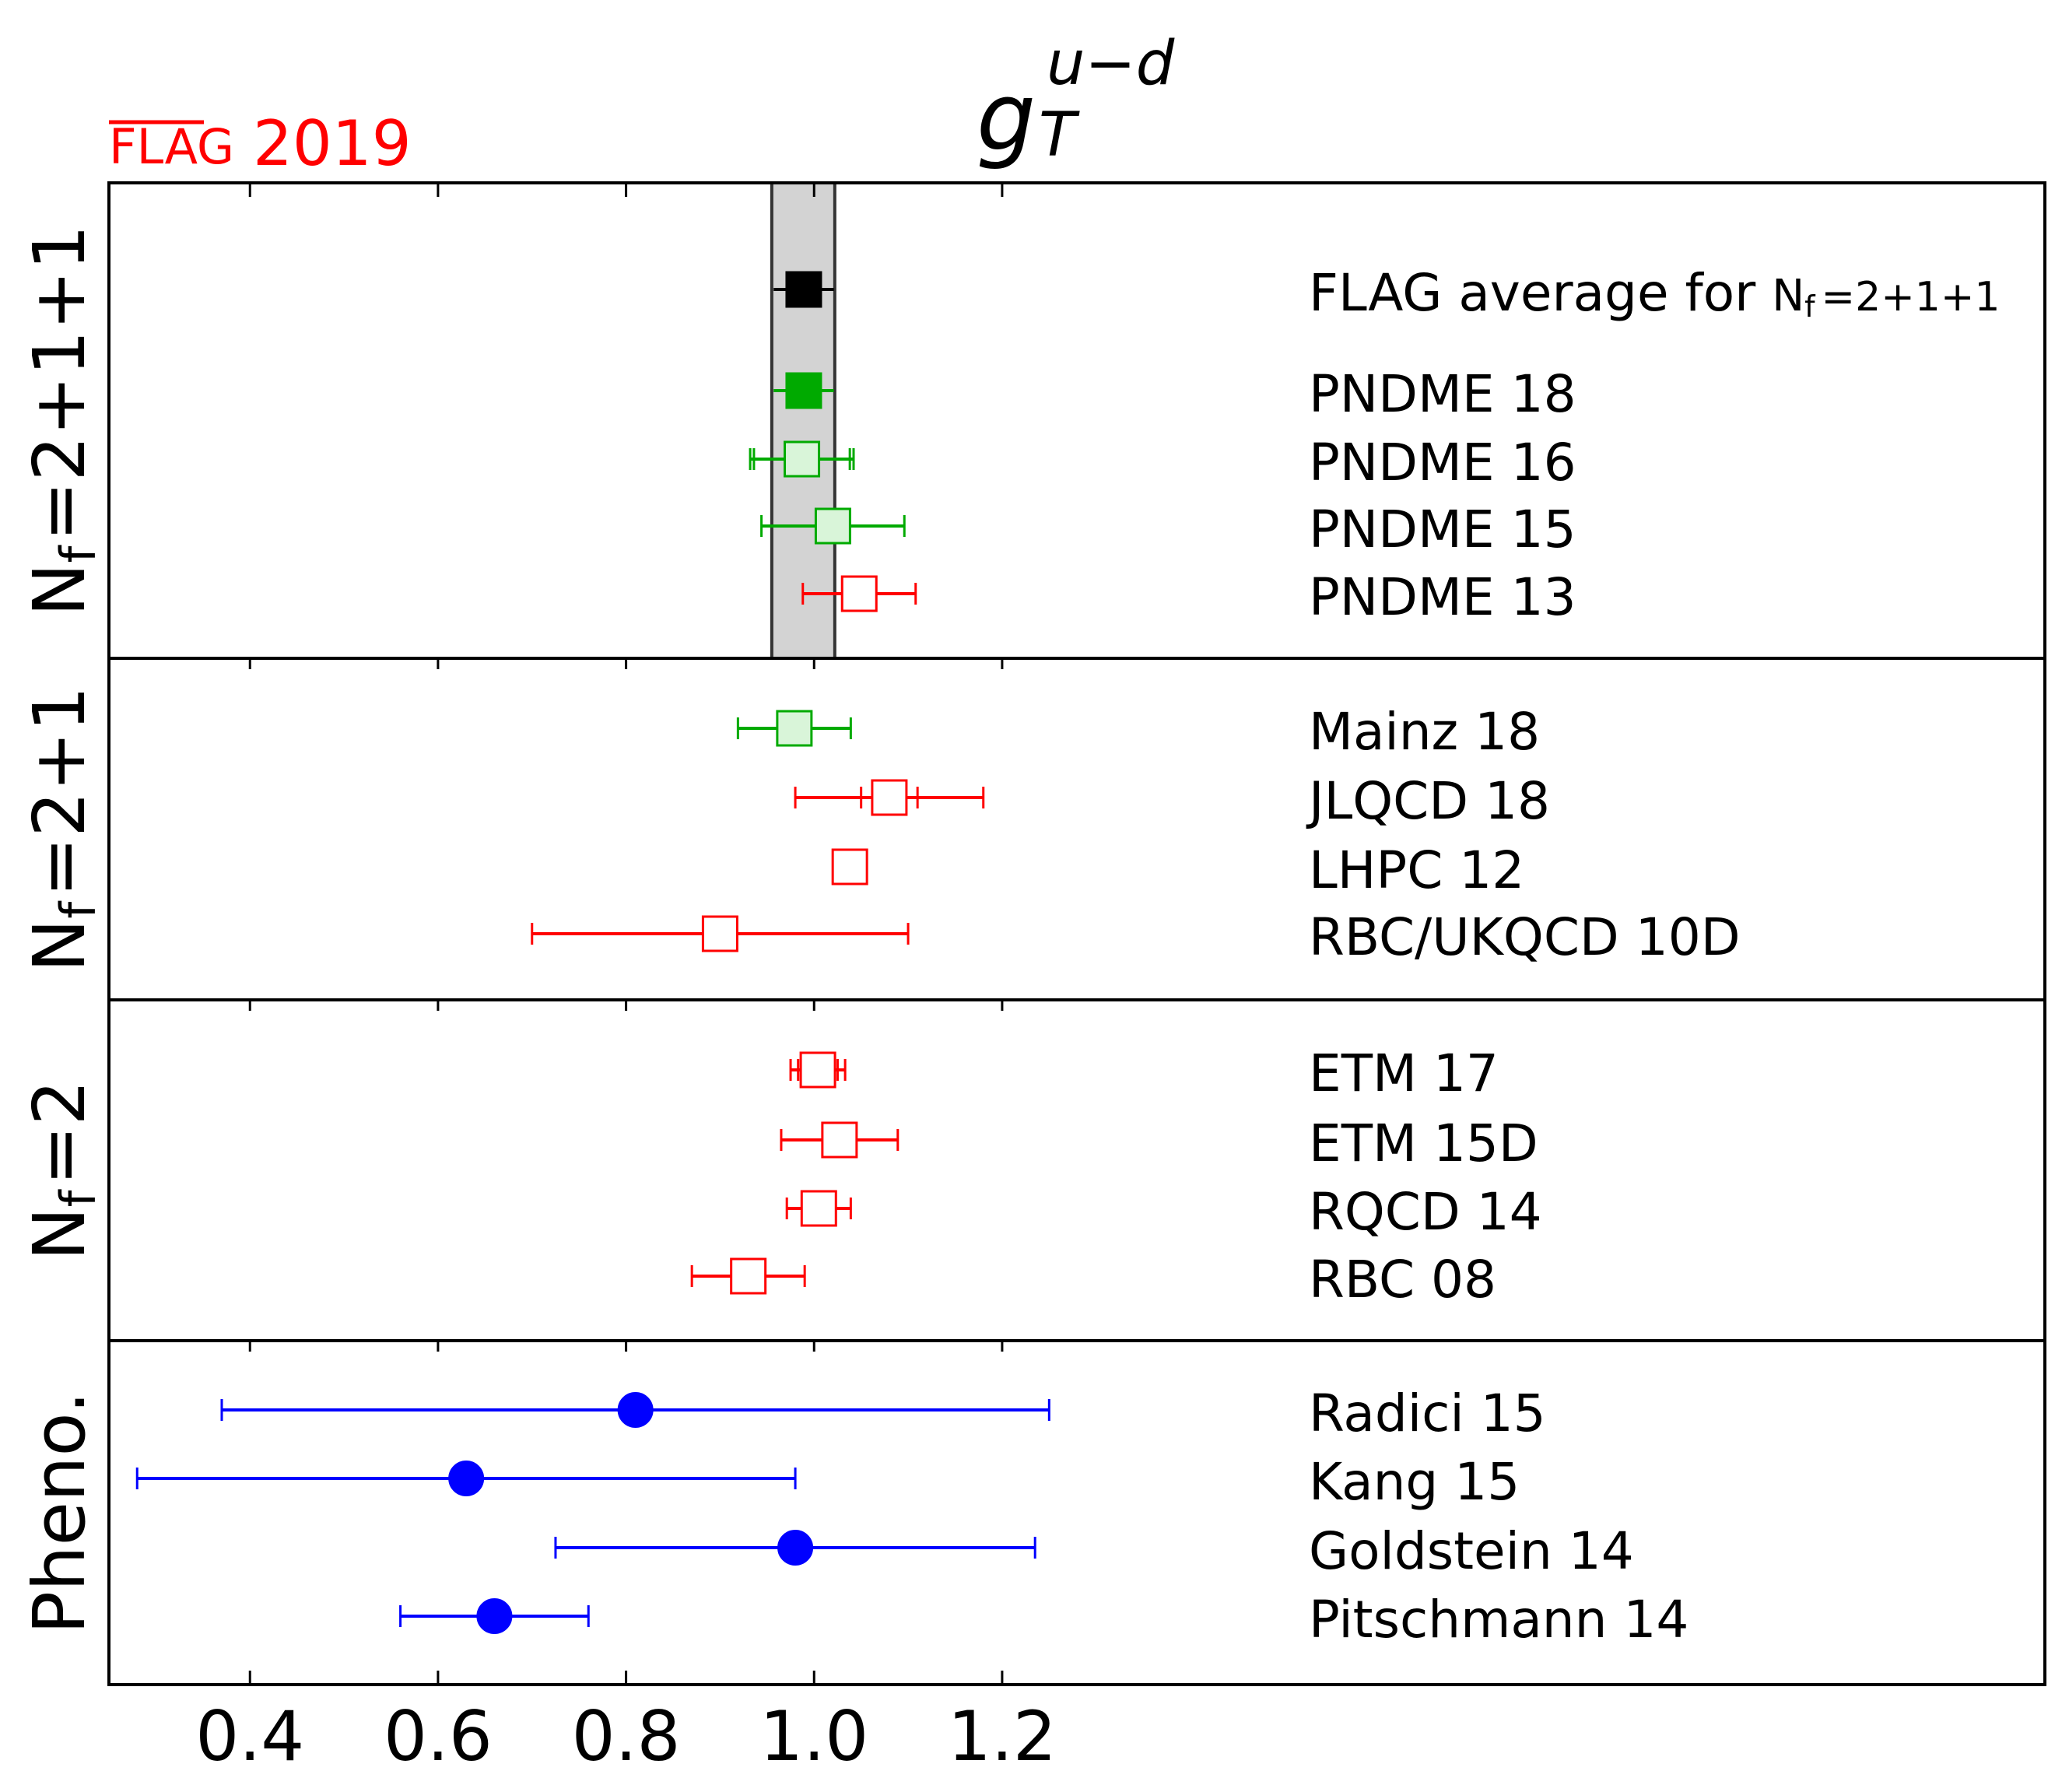 The height and width of the screenshot is (1792, 2069). I want to click on panel-label-4: Pheno., so click(59, 1513).